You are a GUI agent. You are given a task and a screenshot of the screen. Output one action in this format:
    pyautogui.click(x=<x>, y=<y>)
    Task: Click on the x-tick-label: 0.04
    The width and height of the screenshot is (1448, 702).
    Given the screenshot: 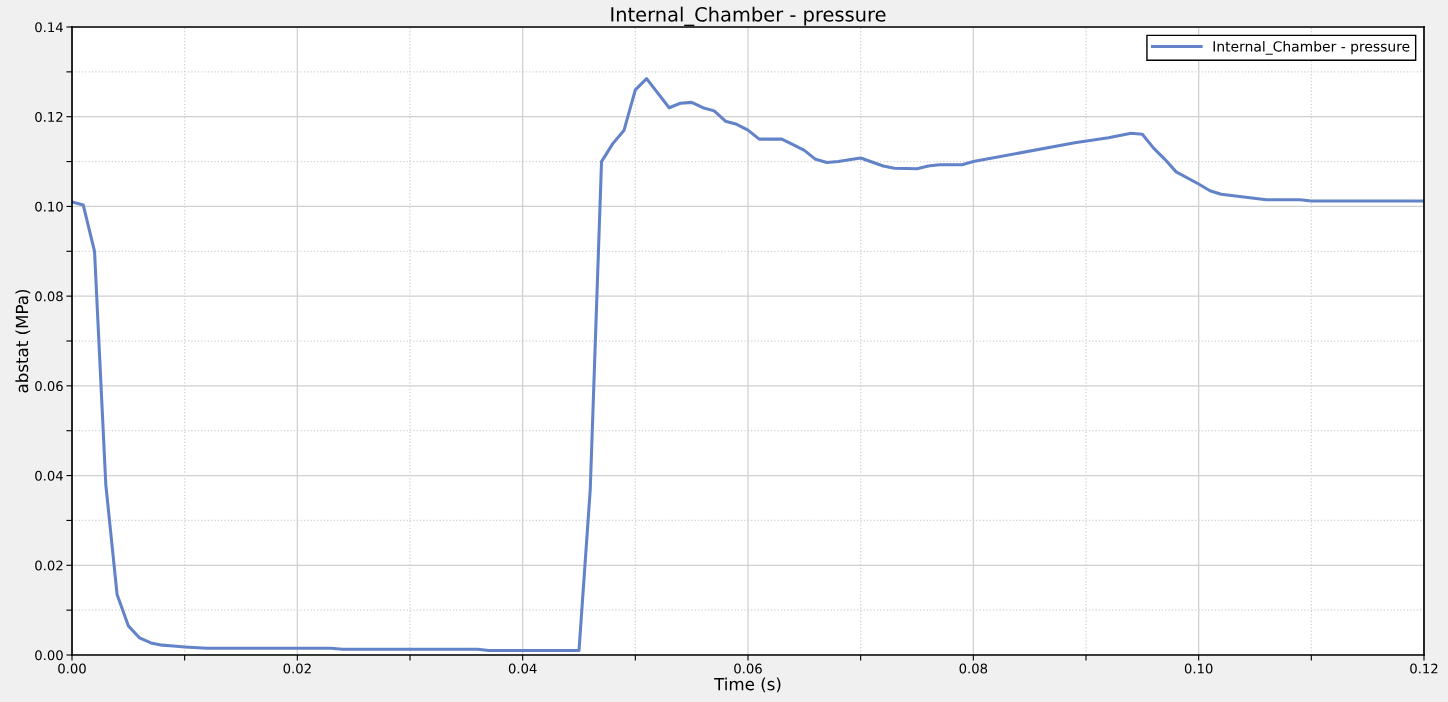 What is the action you would take?
    pyautogui.click(x=522, y=668)
    